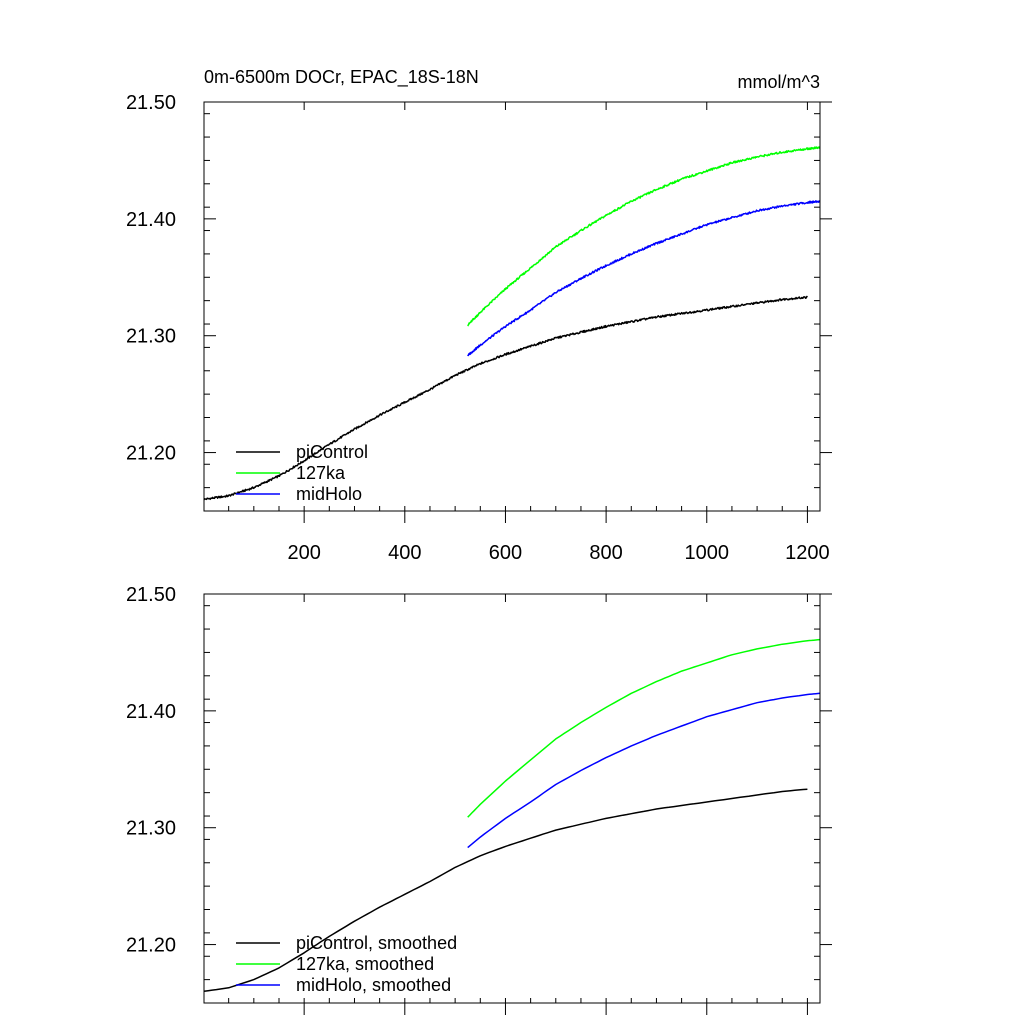 This screenshot has width=1024, height=1029. I want to click on series-line-127ka, so click(644, 236).